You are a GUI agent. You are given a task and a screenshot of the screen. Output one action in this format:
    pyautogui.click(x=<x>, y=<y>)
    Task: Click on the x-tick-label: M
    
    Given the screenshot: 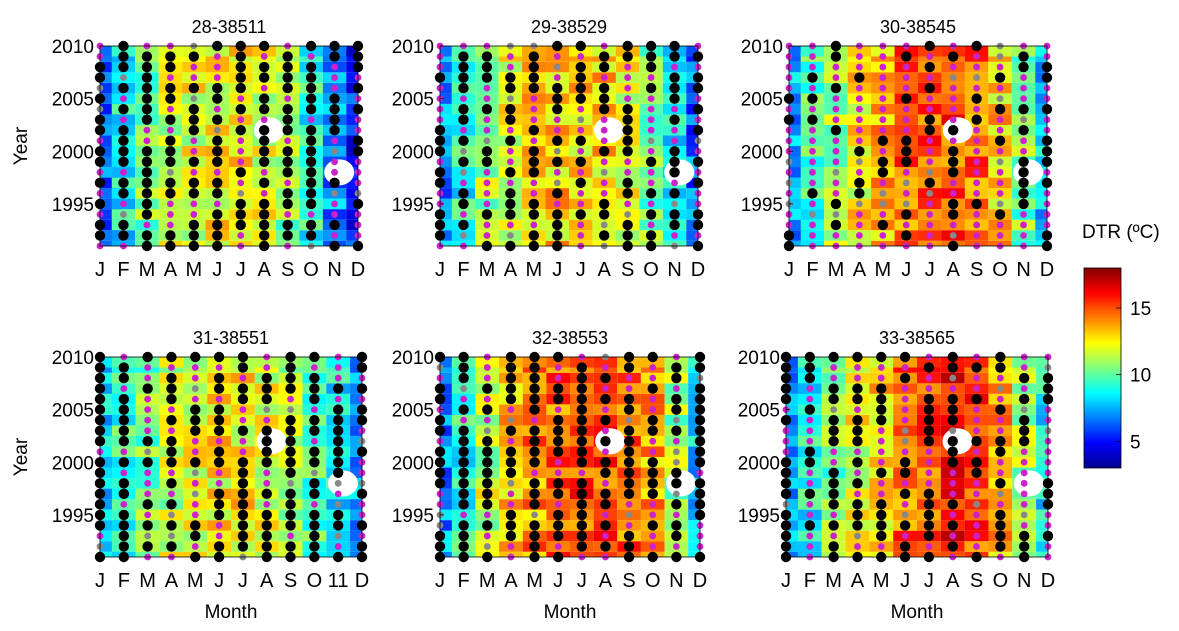 What is the action you would take?
    pyautogui.click(x=836, y=270)
    